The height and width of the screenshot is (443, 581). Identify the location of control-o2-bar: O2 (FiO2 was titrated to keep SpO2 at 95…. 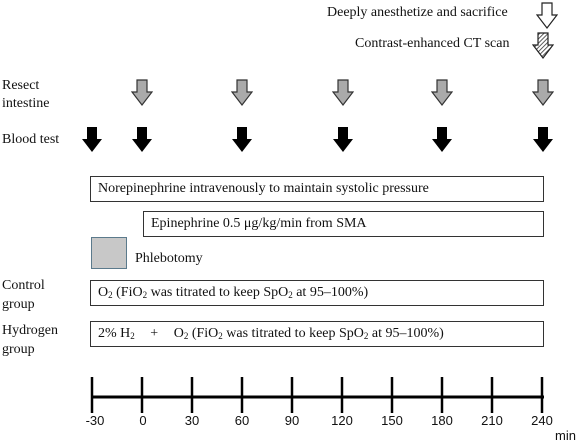
(317, 293).